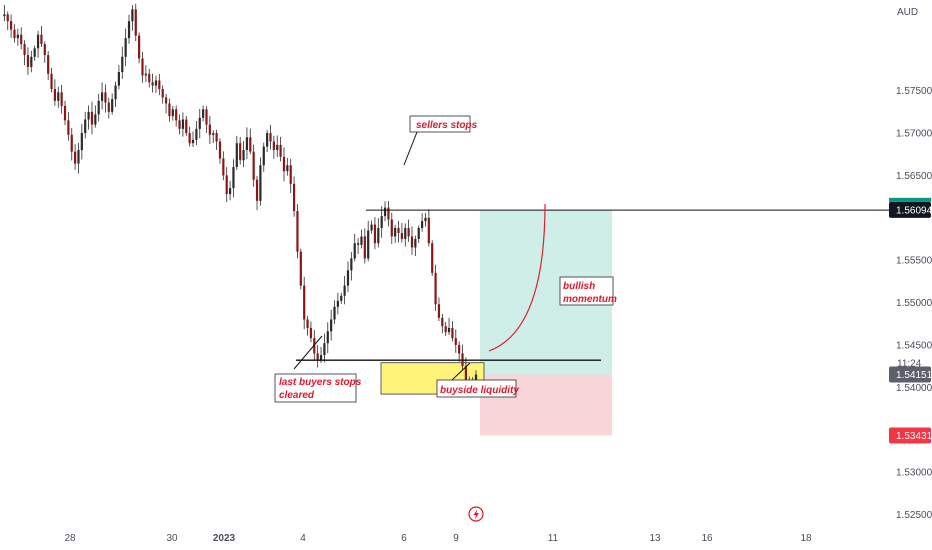 The image size is (932, 550). I want to click on sellers-stops-box, so click(440, 124).